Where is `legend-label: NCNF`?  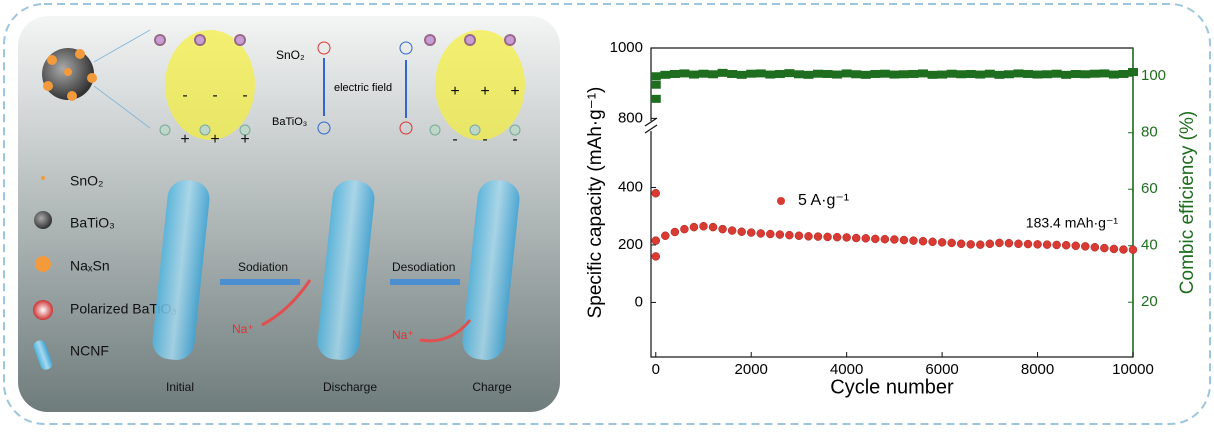 legend-label: NCNF is located at coordinates (89, 351).